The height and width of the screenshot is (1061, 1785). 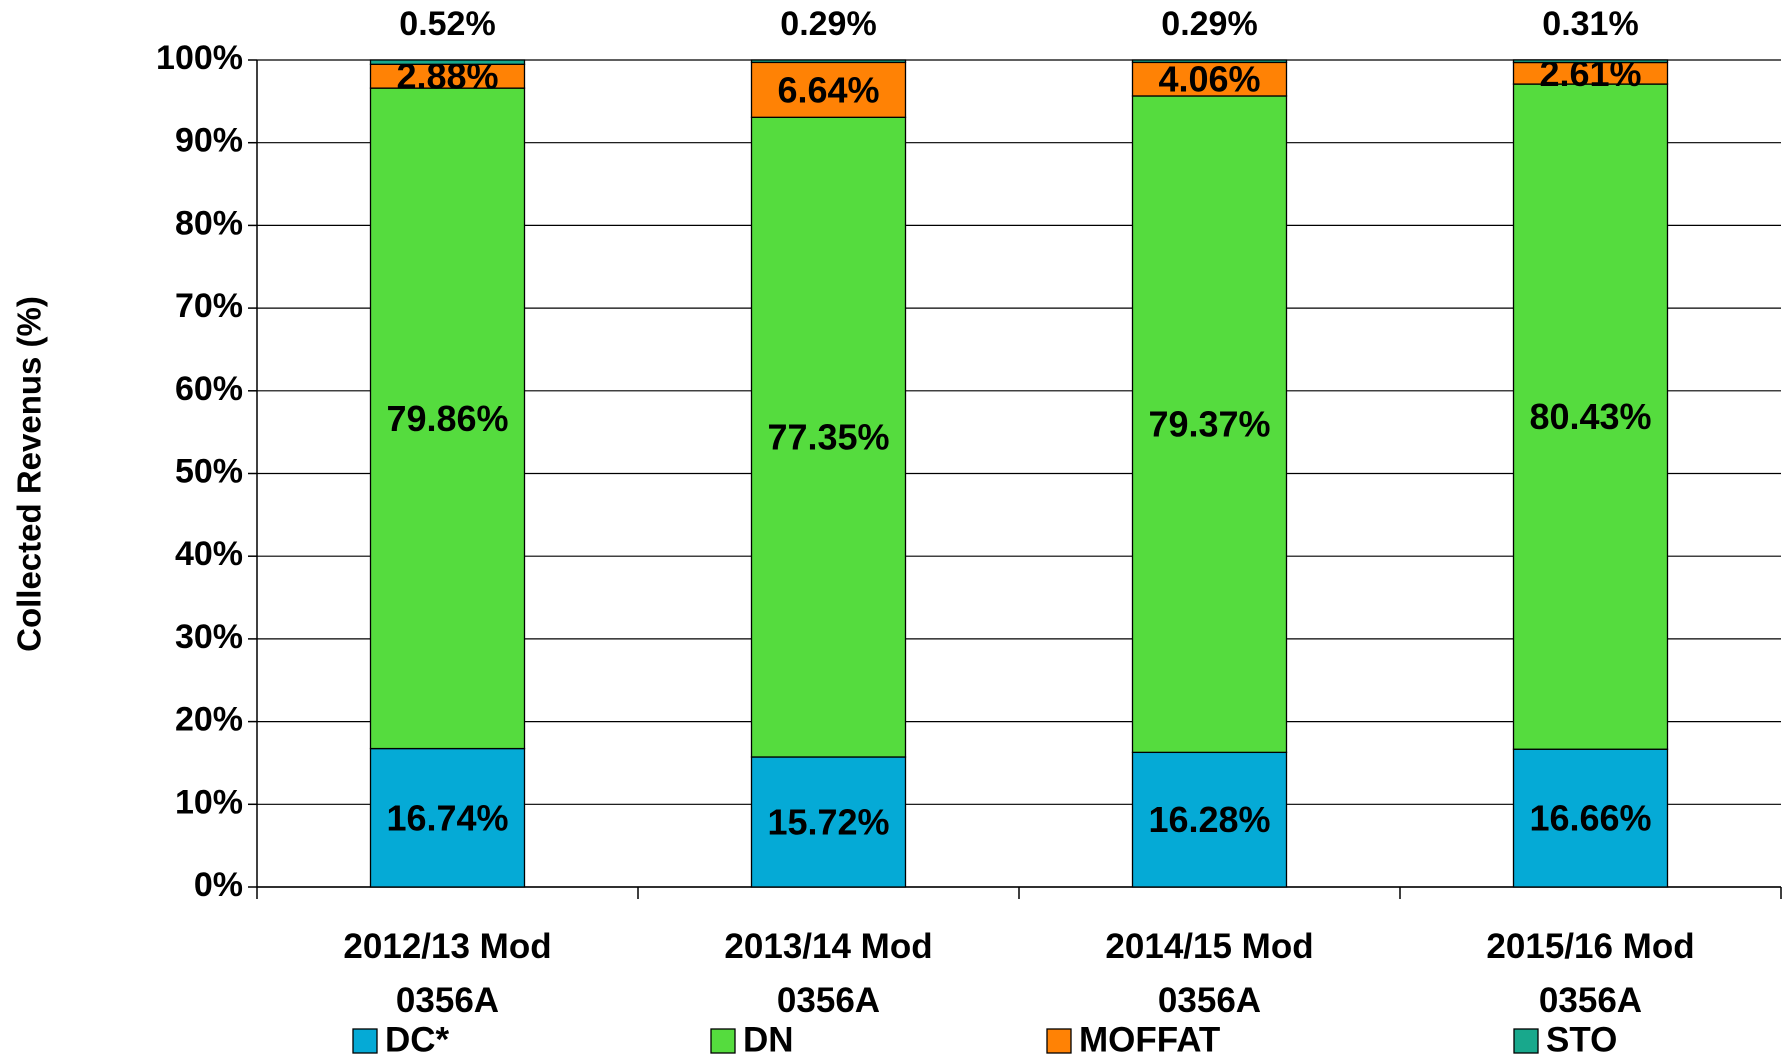 I want to click on x-tick-label: 2015/16 Mod 0356A, so click(x=1590, y=973).